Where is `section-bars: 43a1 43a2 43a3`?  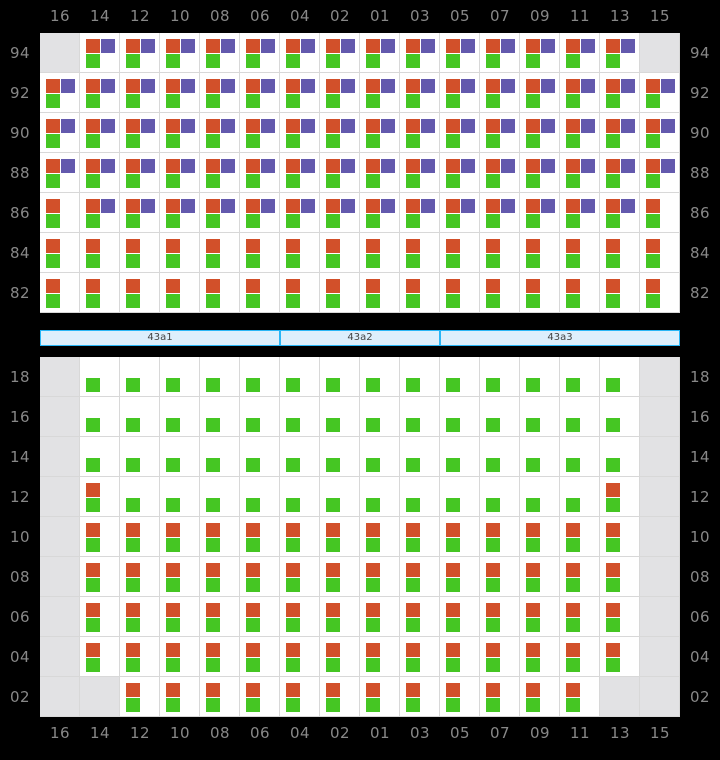
section-bars: 43a1 43a2 43a3 is located at coordinates (360, 338).